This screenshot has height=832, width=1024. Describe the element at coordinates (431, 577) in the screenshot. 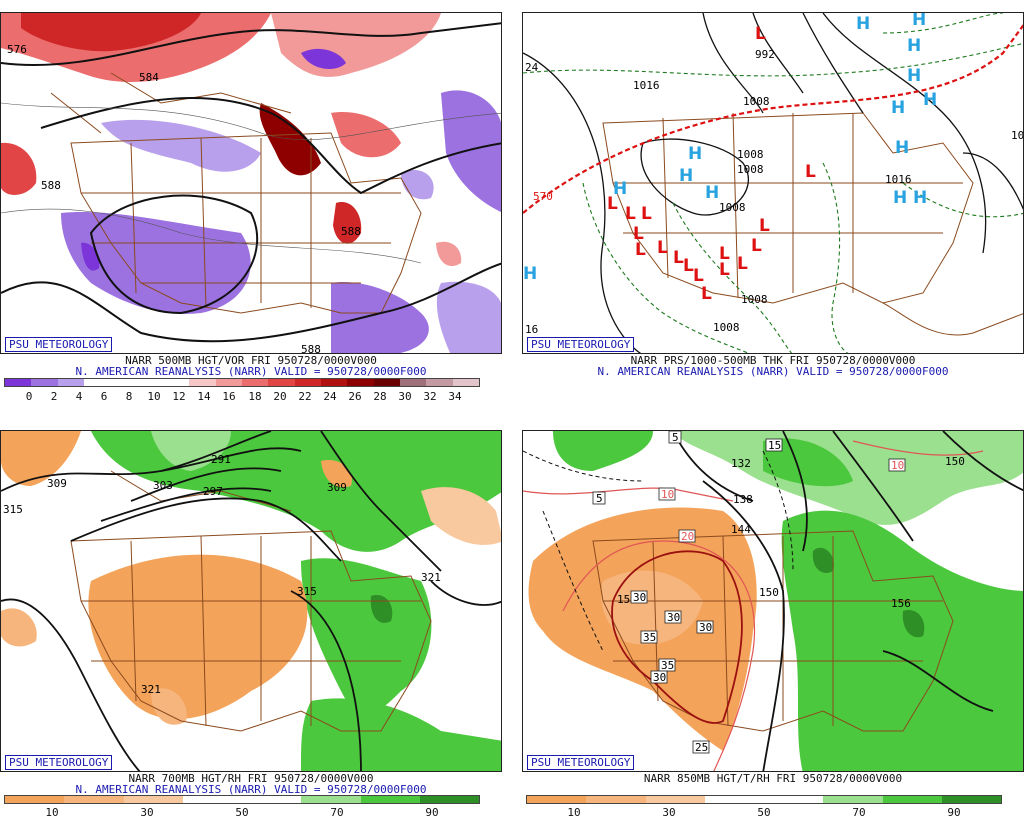

I see `height-label: 321` at that location.